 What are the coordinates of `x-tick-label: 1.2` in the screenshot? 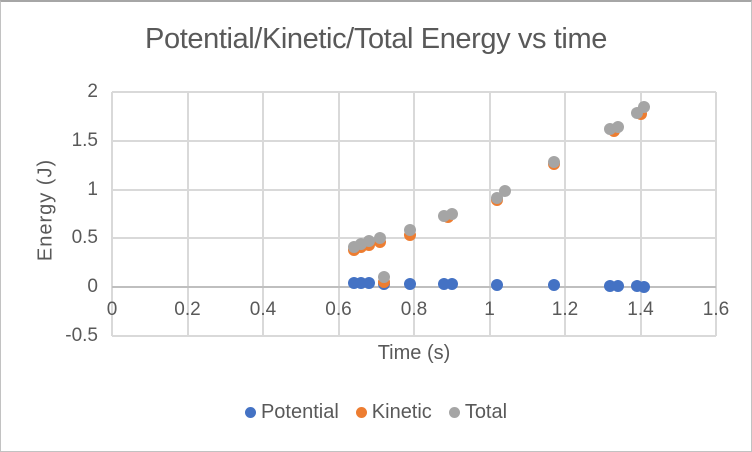 It's located at (565, 309).